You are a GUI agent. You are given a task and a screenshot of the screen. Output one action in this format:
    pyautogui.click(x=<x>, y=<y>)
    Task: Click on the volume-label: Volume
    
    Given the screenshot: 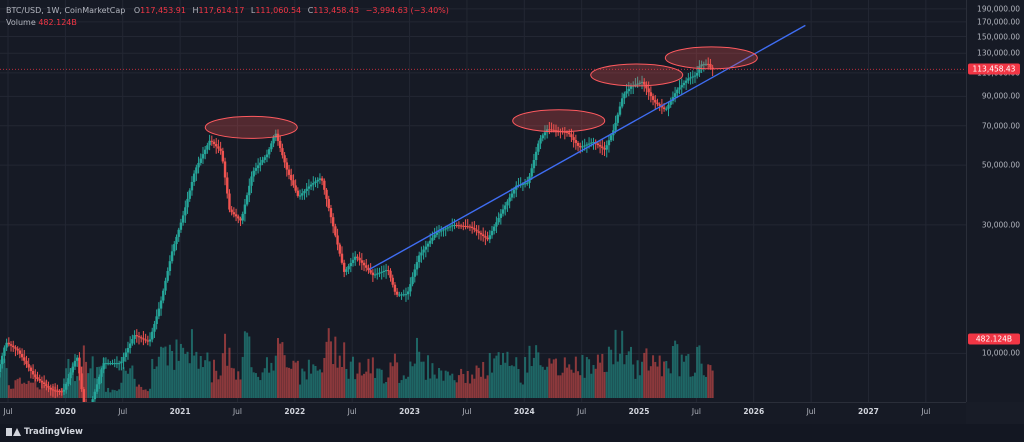 What is the action you would take?
    pyautogui.click(x=21, y=22)
    